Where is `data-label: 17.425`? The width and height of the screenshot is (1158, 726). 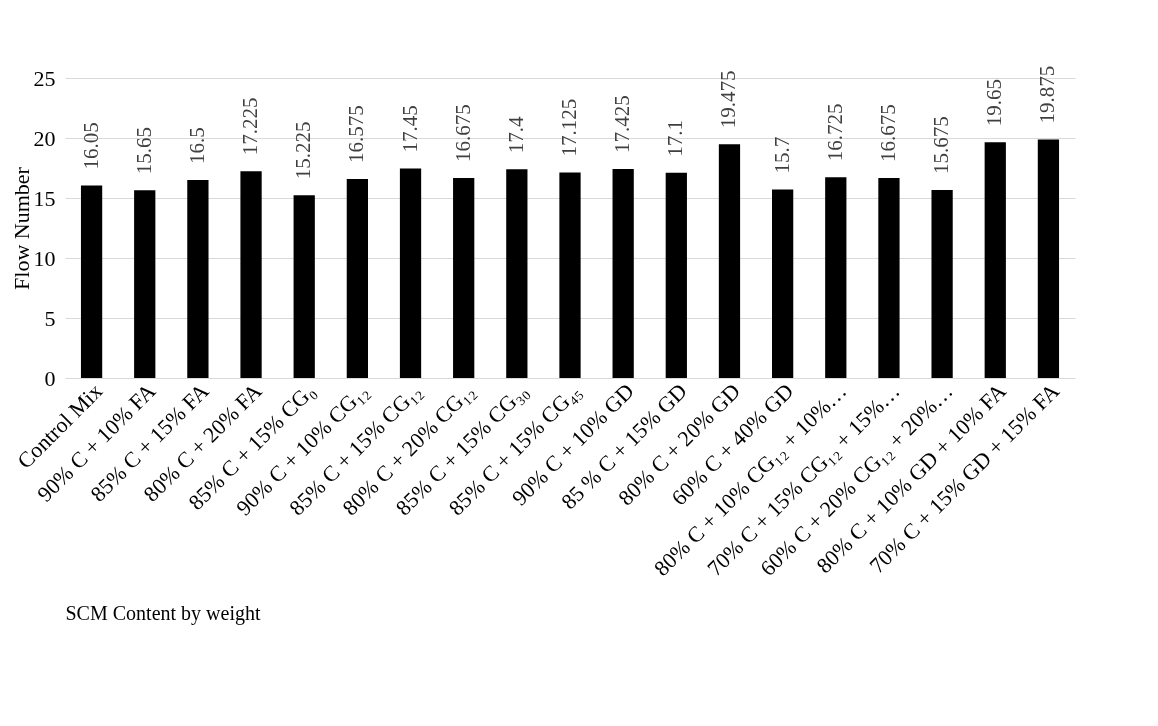
data-label: 17.425 is located at coordinates (622, 124).